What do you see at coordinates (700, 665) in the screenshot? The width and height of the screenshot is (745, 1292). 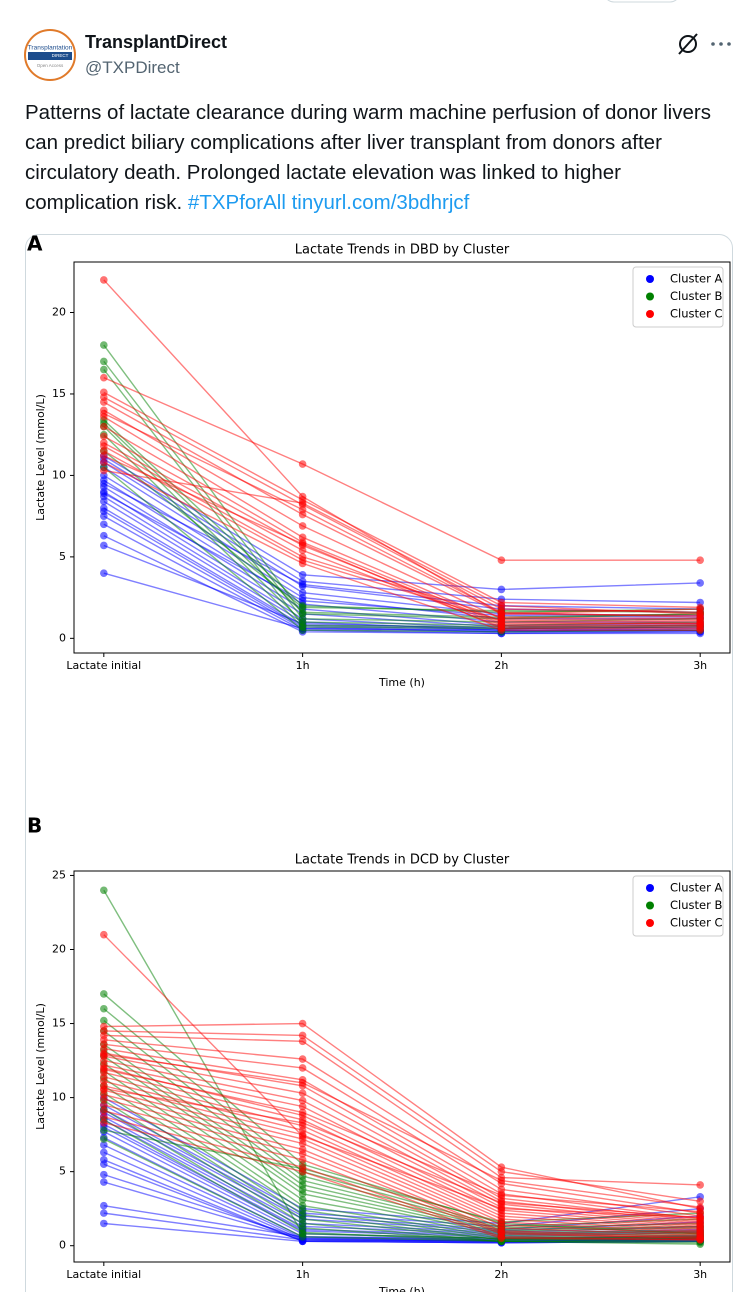 I see `x-tick-label: 3h` at bounding box center [700, 665].